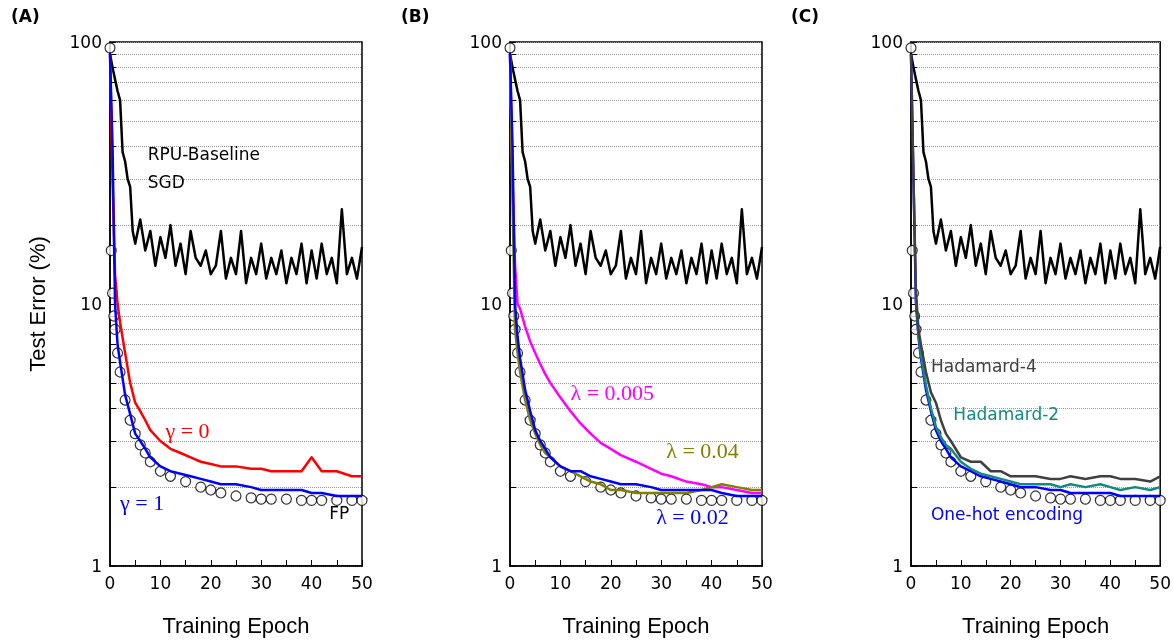  I want to click on series-label: γ = 1, so click(142, 502).